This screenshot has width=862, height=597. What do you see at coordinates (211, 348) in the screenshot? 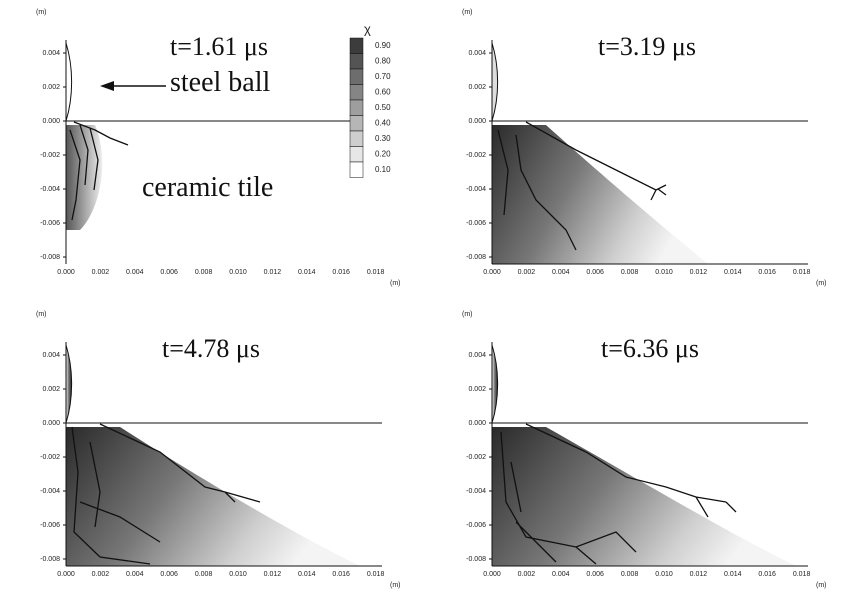
I see `time-label: t=4.78 μs` at bounding box center [211, 348].